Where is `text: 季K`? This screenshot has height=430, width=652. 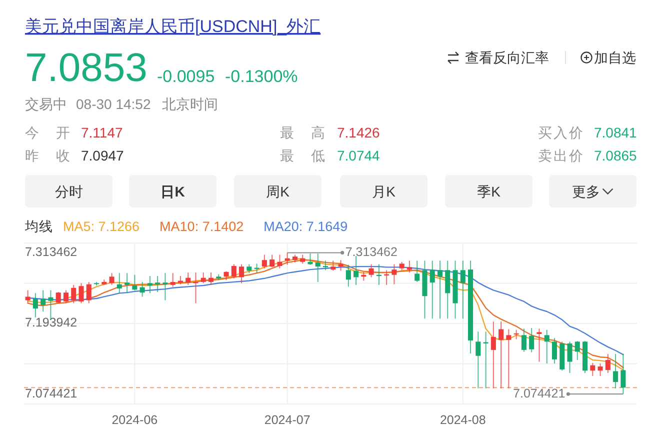 text: 季K is located at coordinates (489, 191).